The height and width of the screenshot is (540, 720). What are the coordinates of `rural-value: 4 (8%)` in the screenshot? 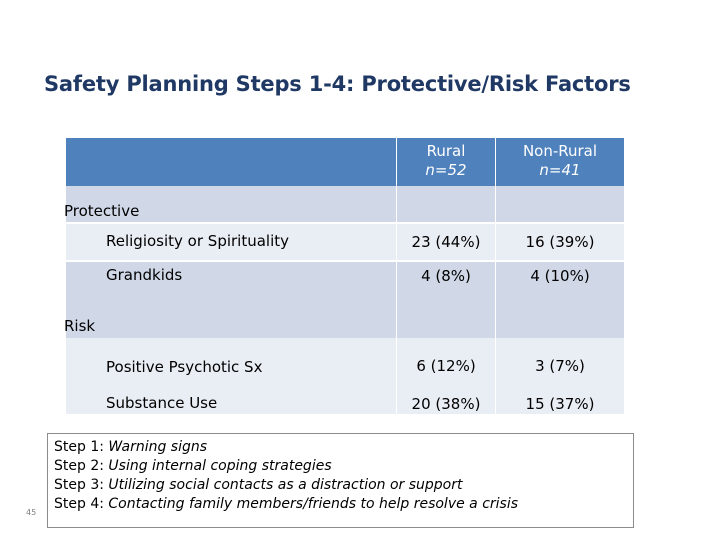 It's located at (446, 282).